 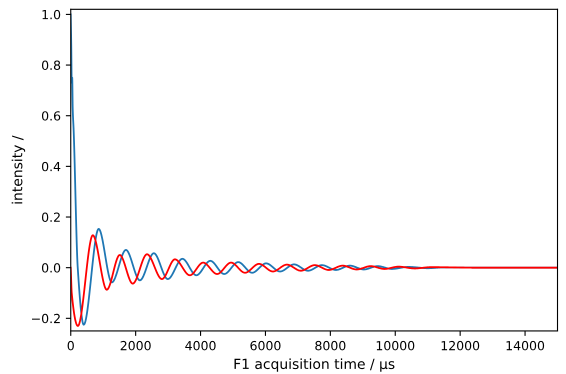 I want to click on x-axis-title: F1 acquisition time / µs, so click(x=314, y=365).